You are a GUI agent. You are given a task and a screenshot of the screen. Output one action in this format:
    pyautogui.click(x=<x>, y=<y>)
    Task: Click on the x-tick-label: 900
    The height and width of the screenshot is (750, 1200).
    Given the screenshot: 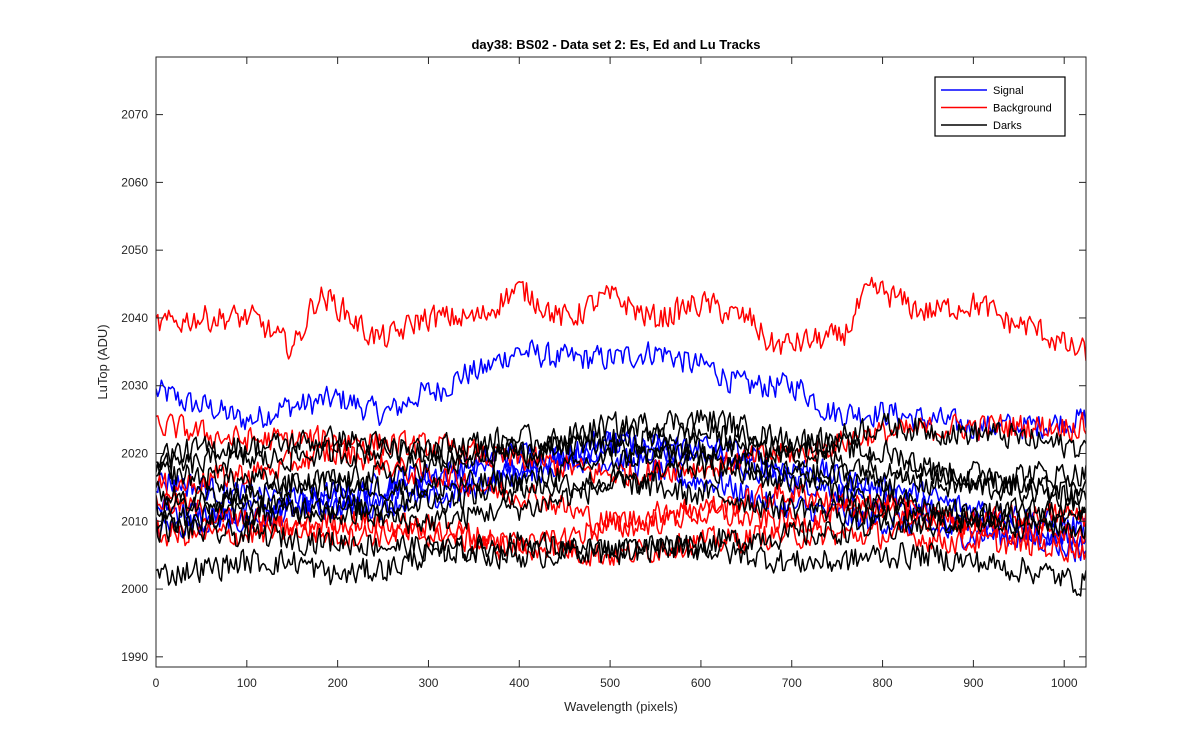 What is the action you would take?
    pyautogui.click(x=973, y=683)
    